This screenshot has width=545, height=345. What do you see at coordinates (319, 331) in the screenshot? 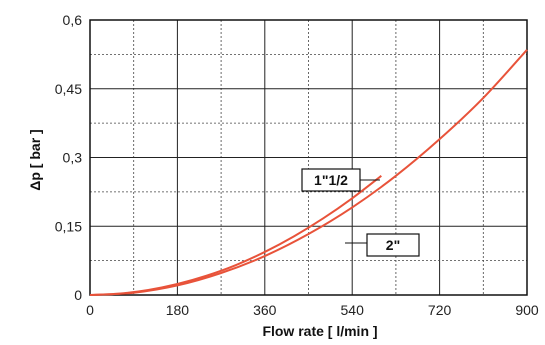
I see `x-axis-title: Flow rate [ l/min ]` at bounding box center [319, 331].